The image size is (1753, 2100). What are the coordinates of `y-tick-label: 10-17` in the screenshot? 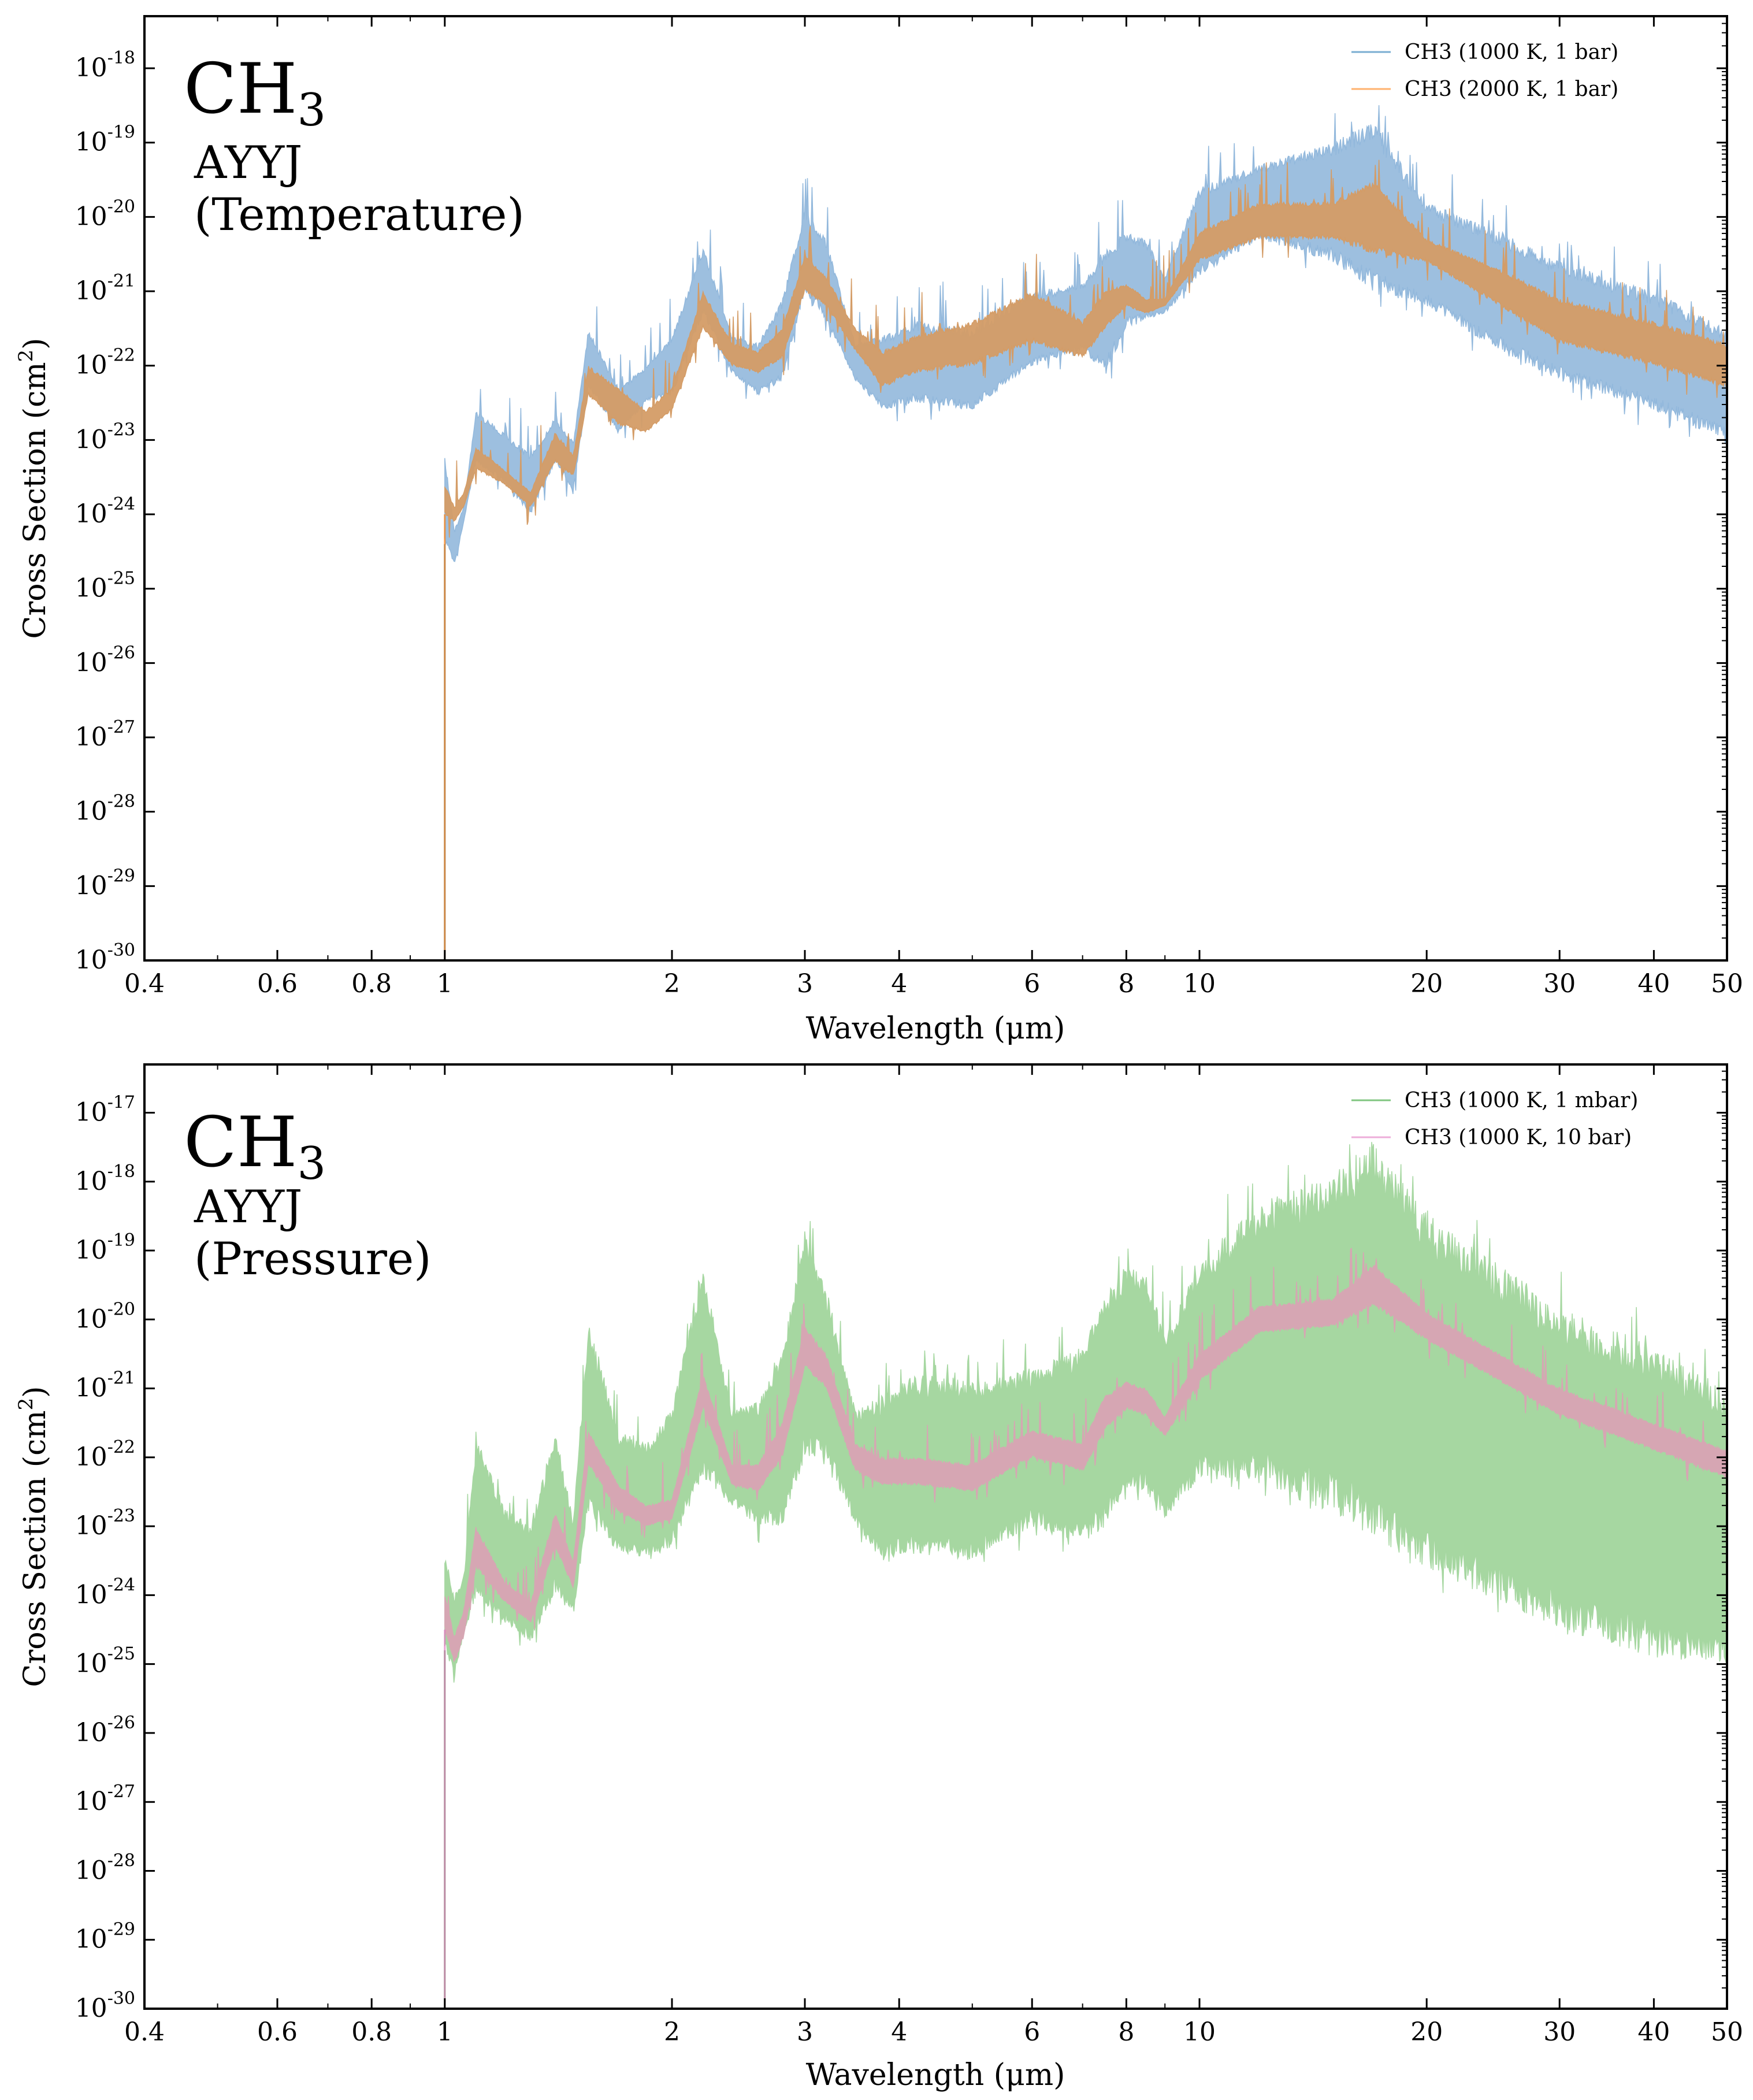 It's located at (105, 1109).